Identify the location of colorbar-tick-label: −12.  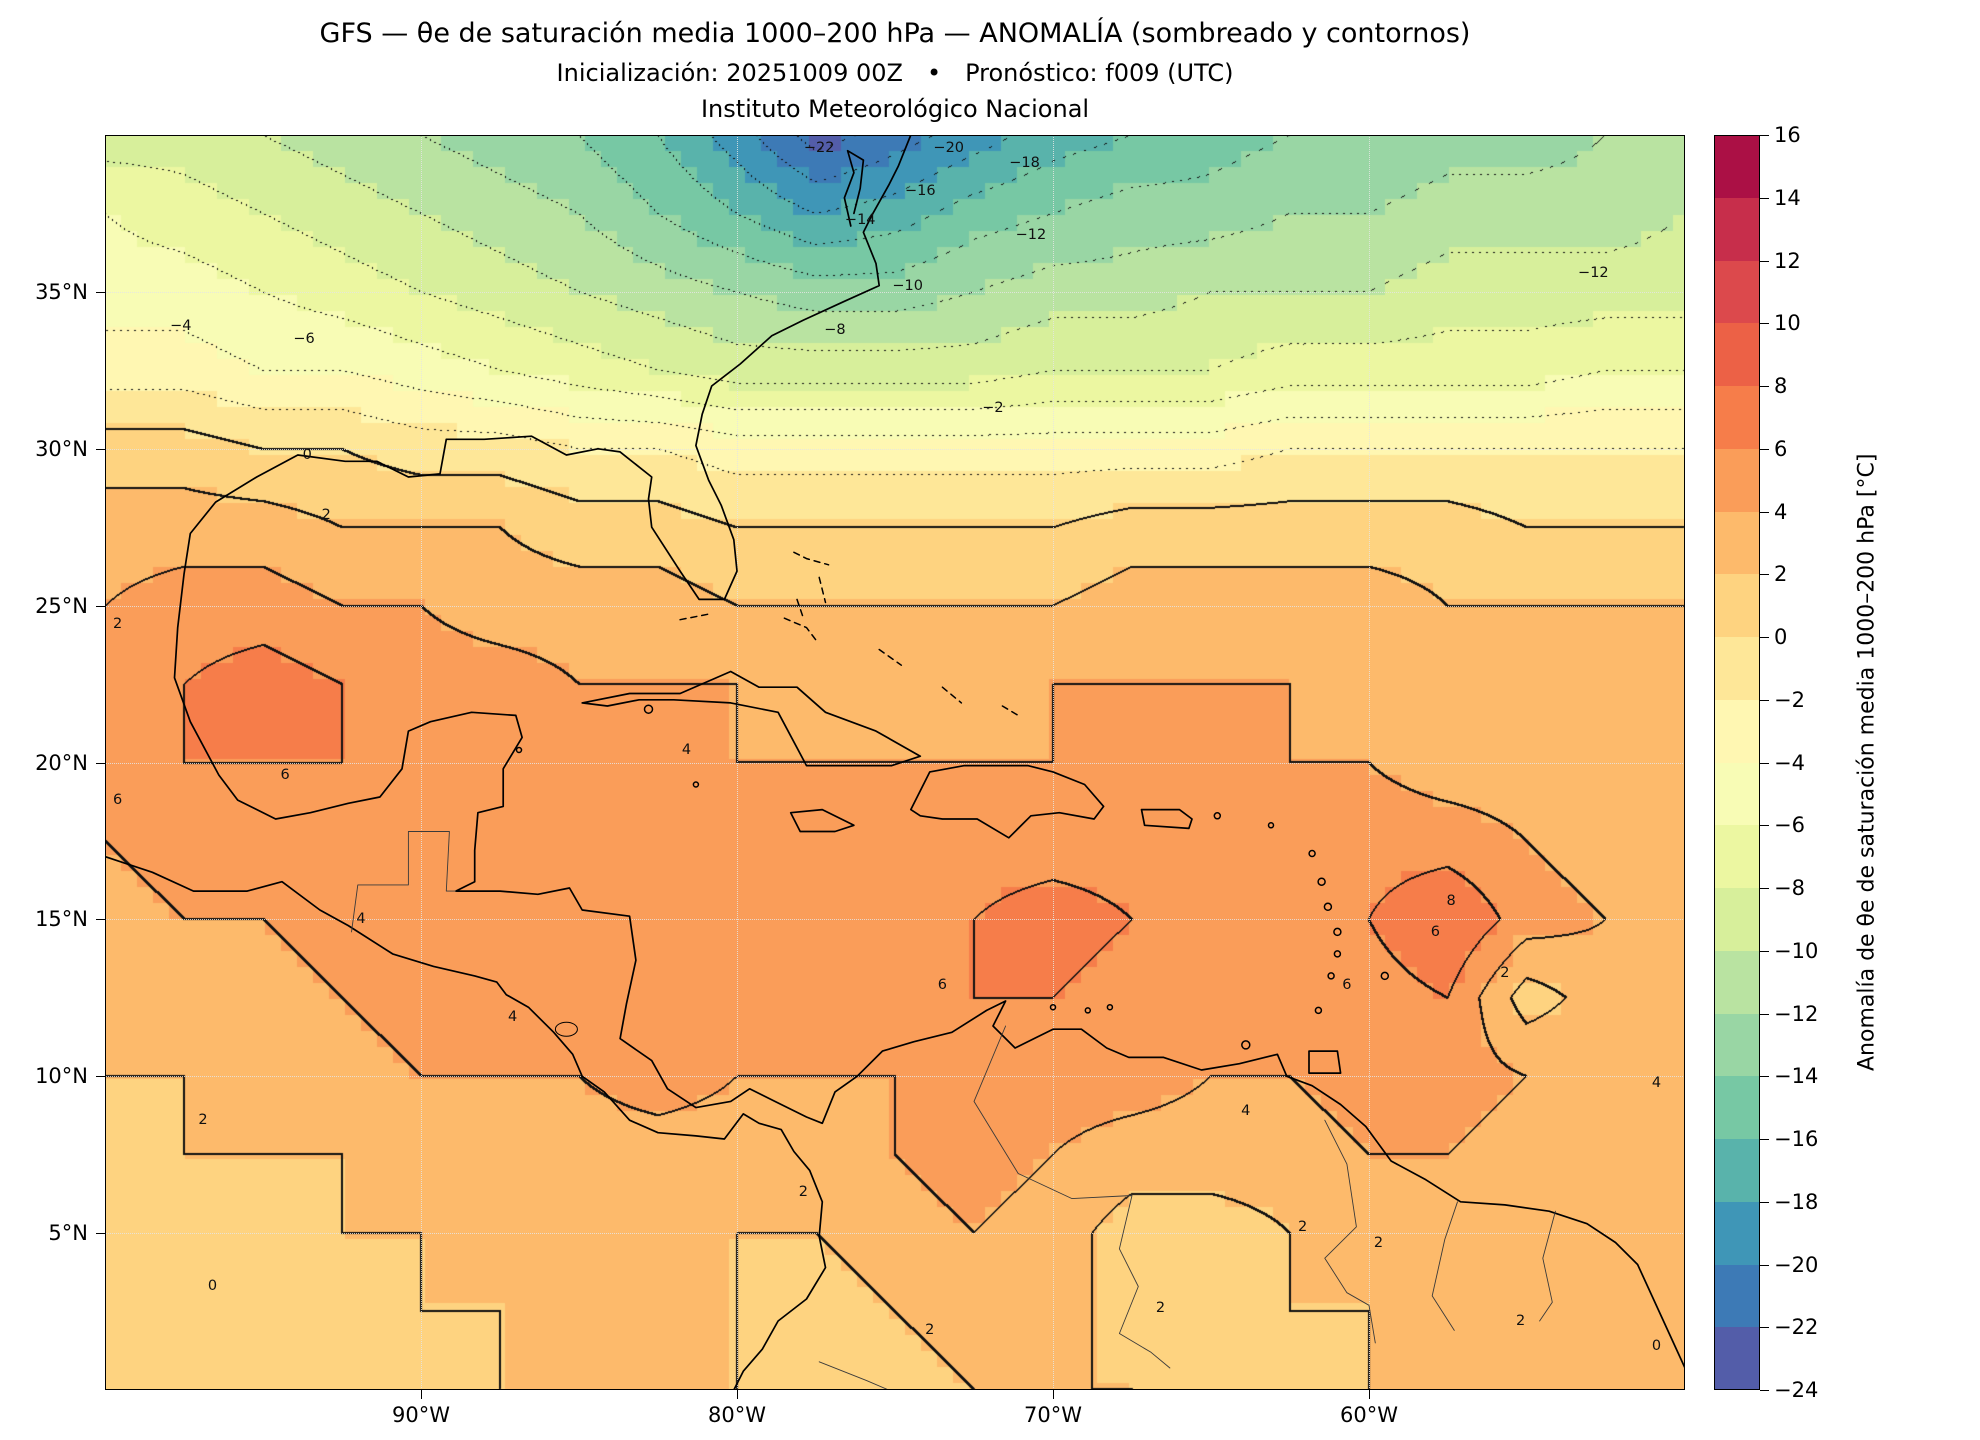
(1796, 1013).